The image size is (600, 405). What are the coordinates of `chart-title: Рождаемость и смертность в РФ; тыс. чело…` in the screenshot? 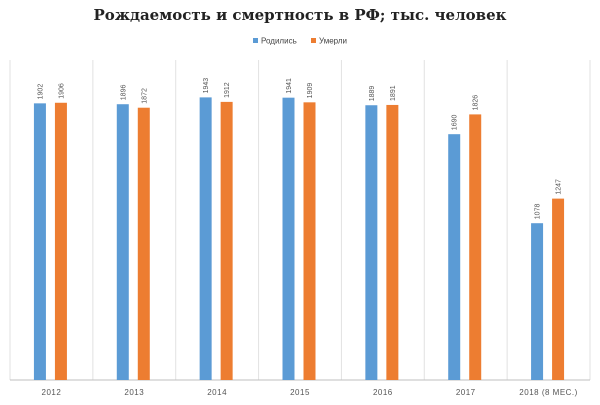 It's located at (300, 15).